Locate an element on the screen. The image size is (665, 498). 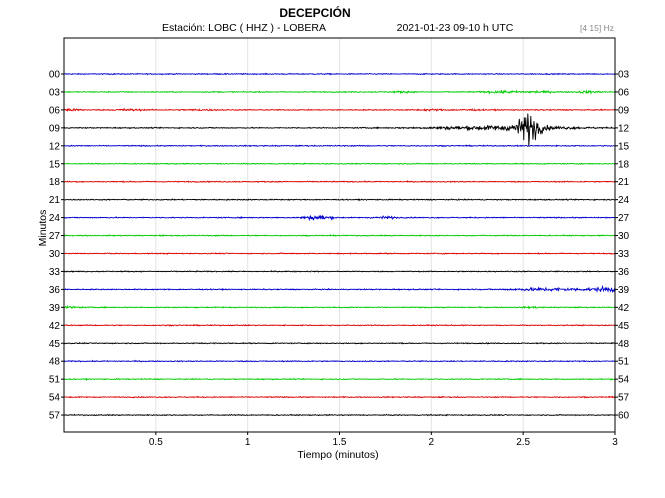
left-minute-labels: 00 03 06 09 12 15 18 21 24 27 30 33 36 39 42 45 48 51 54 57 is located at coordinates (56, 246).